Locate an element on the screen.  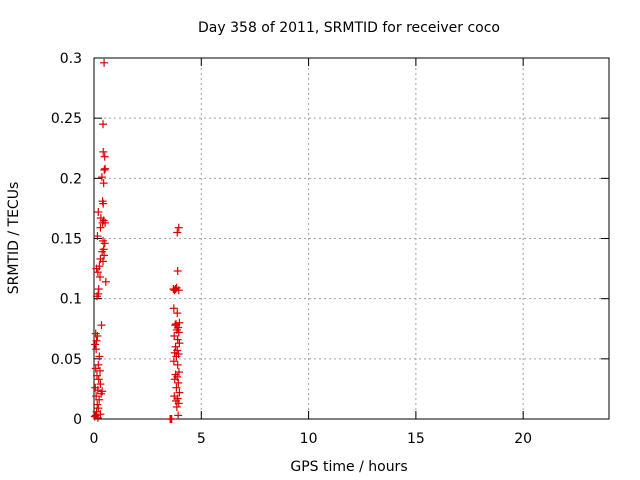
y-tick-label: 0 is located at coordinates (77, 420).